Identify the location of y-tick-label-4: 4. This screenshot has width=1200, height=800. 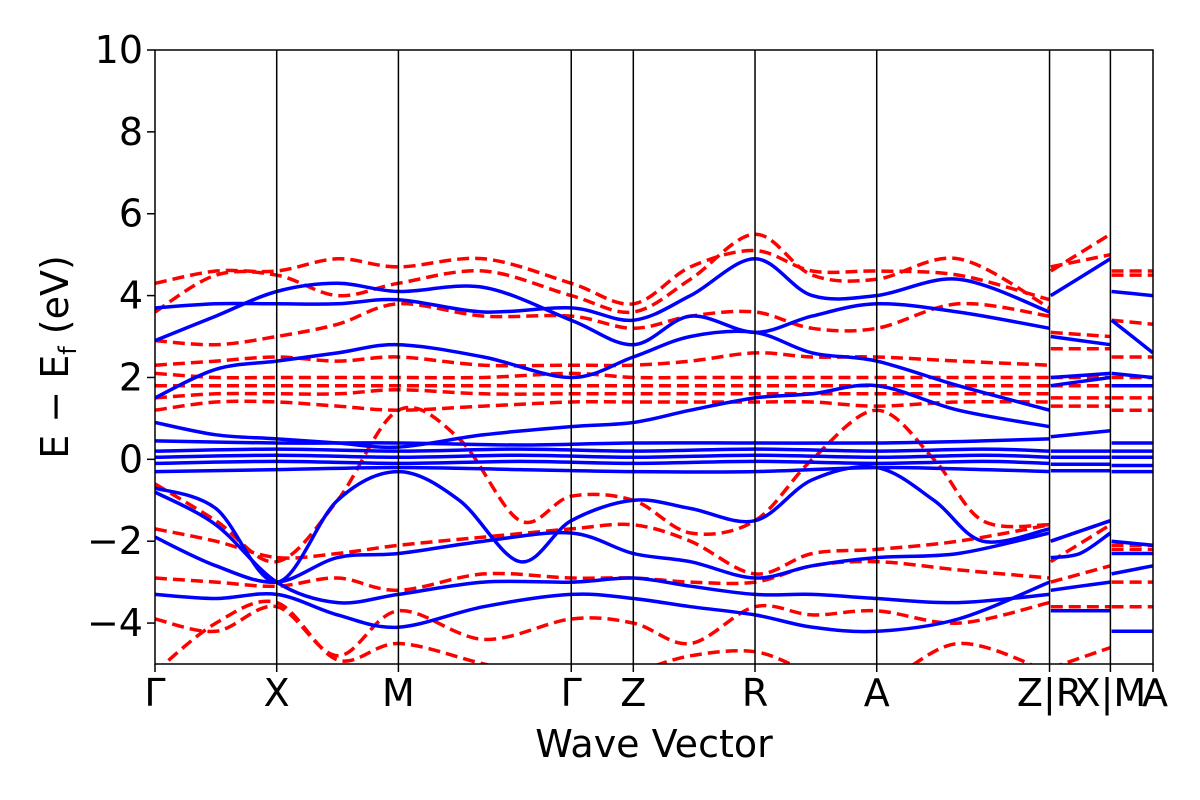
(131, 296).